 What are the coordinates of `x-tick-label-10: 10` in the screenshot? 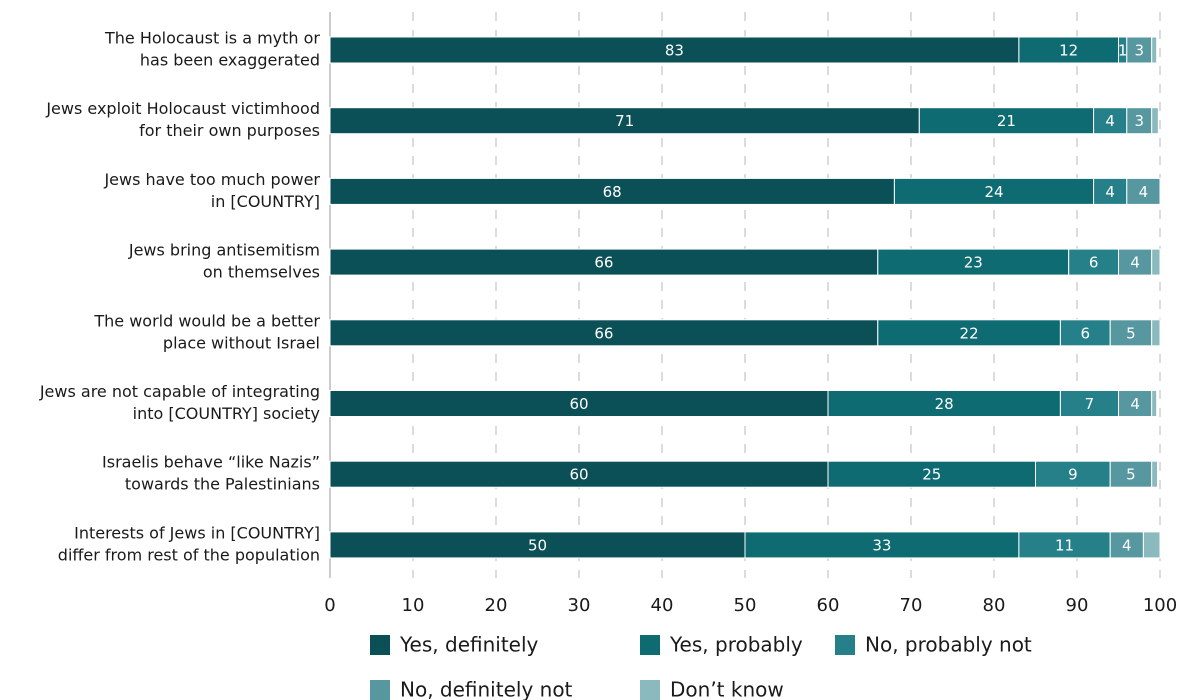 It's located at (413, 605).